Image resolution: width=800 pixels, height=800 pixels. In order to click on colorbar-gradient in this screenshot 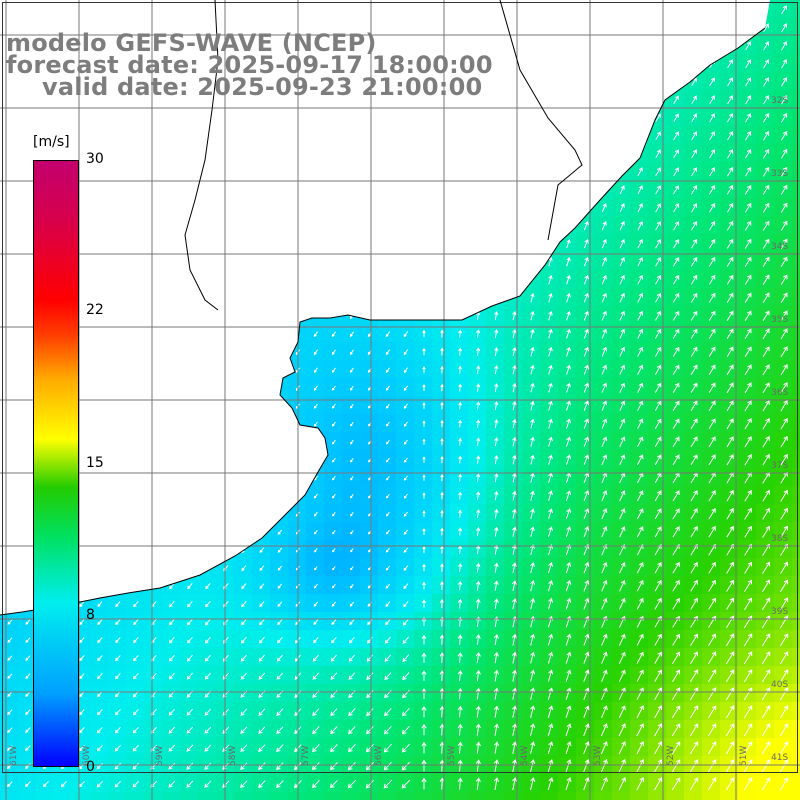, I will do `click(56, 463)`.